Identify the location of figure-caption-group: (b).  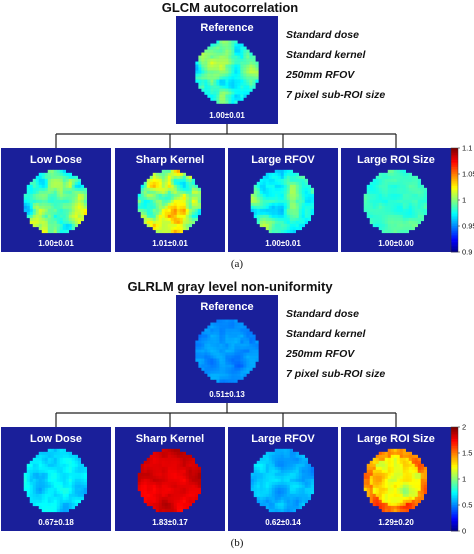
(237, 543).